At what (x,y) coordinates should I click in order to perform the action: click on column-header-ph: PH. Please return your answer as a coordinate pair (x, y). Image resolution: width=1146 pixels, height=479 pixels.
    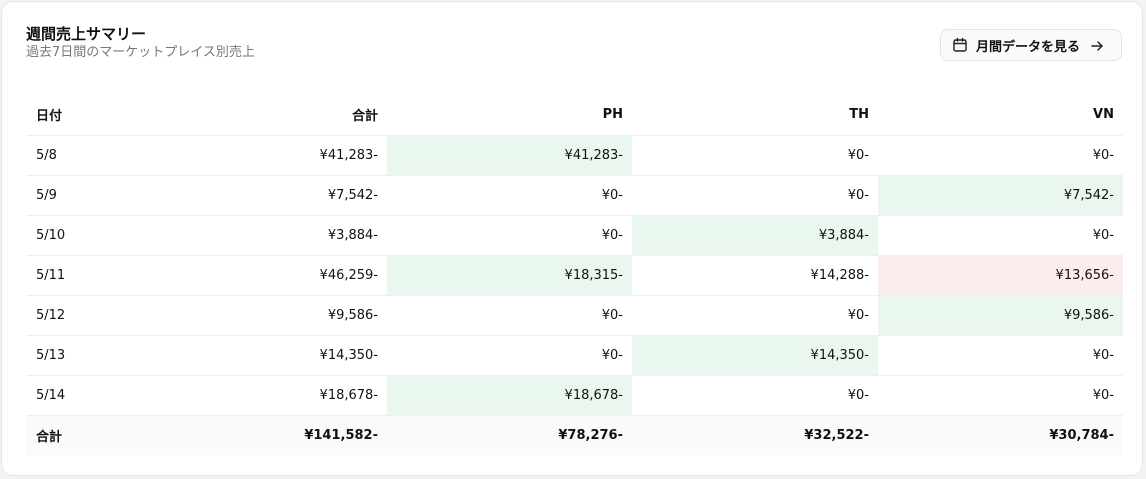
    Looking at the image, I should click on (509, 115).